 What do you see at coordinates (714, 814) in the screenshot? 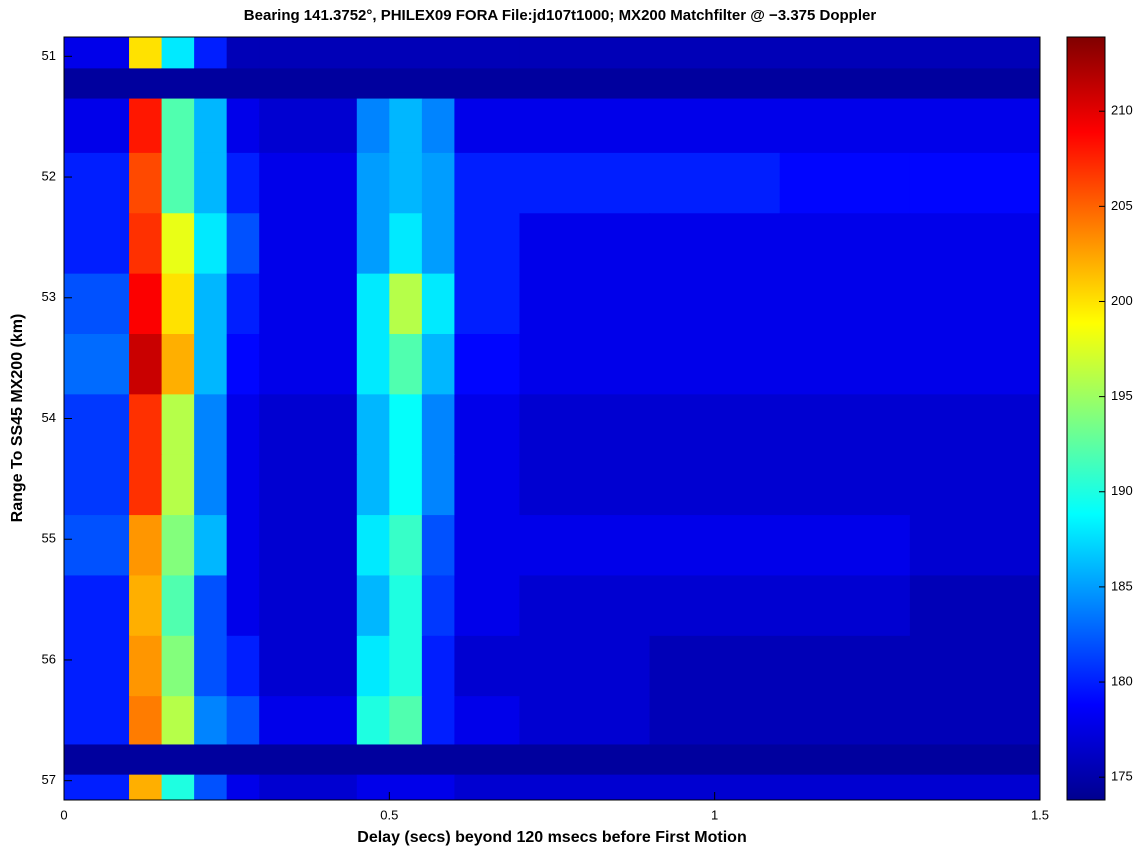
I see `x-tick-label: 1` at bounding box center [714, 814].